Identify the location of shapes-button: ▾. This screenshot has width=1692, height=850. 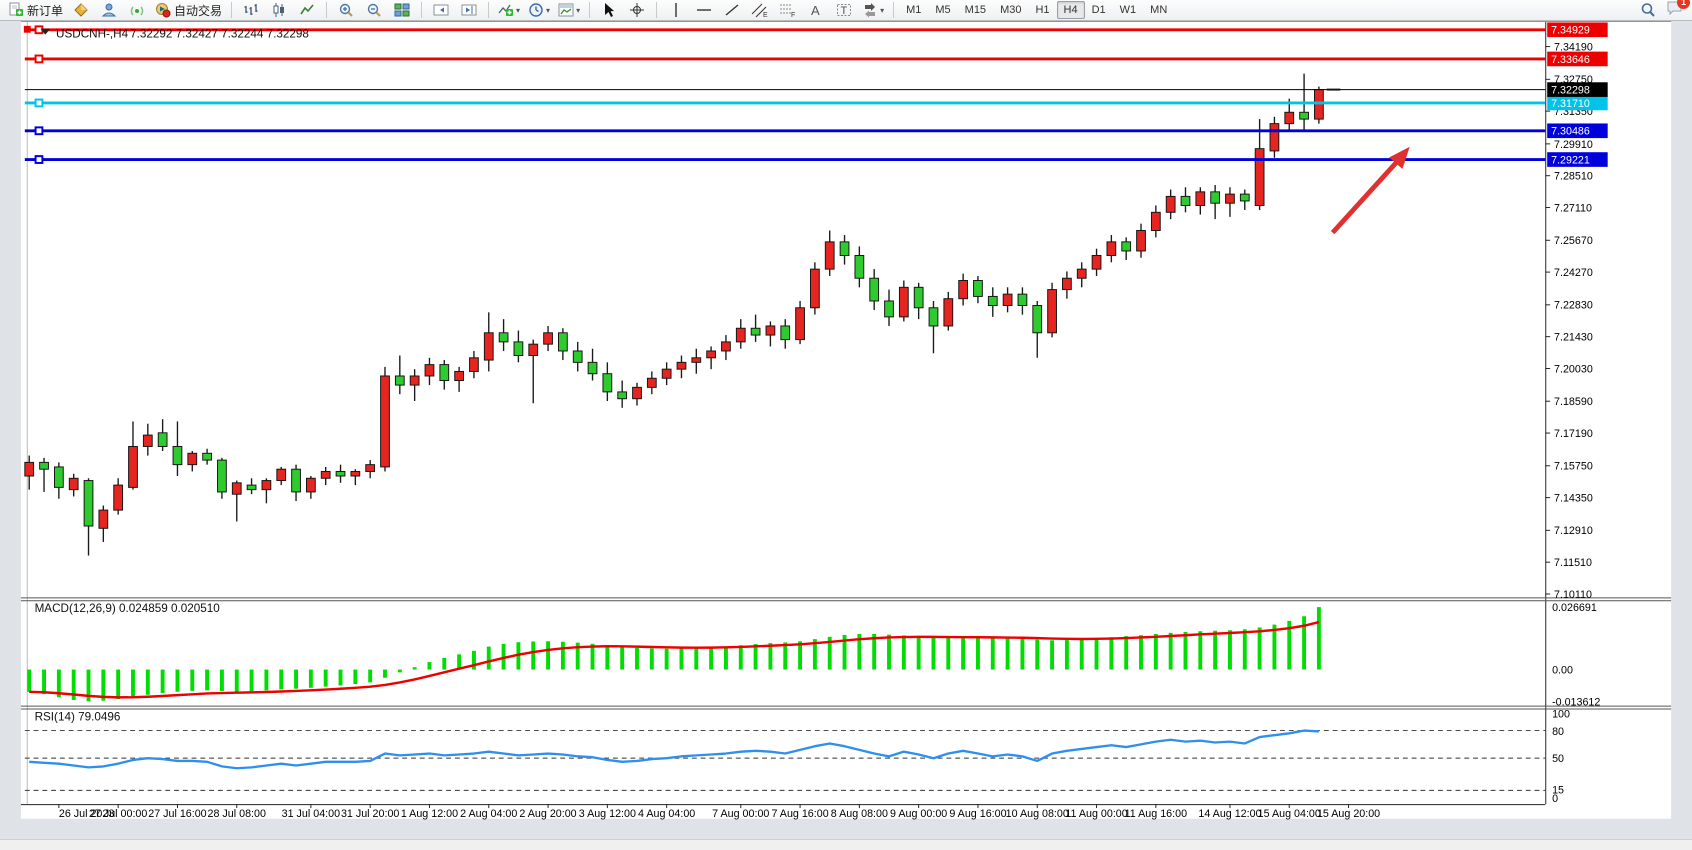
(873, 10).